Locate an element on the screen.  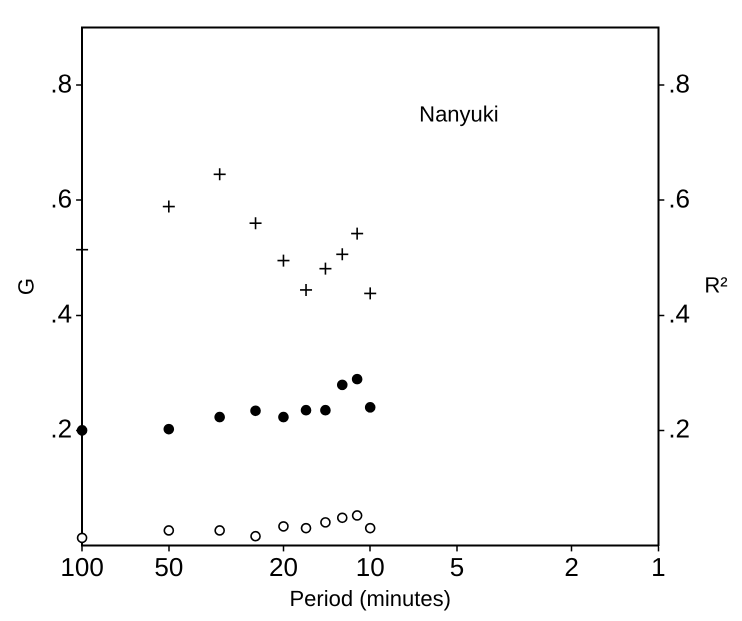
y-tick-label: .8 is located at coordinates (61, 83).